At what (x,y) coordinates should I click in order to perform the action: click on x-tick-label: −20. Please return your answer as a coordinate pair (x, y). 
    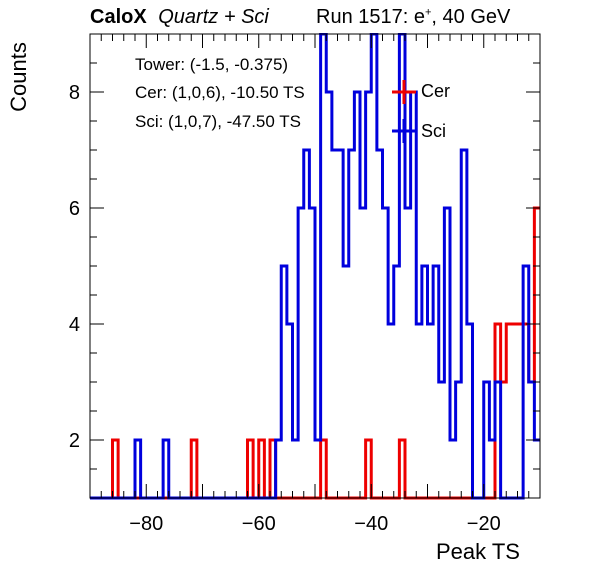
    Looking at the image, I should click on (484, 524).